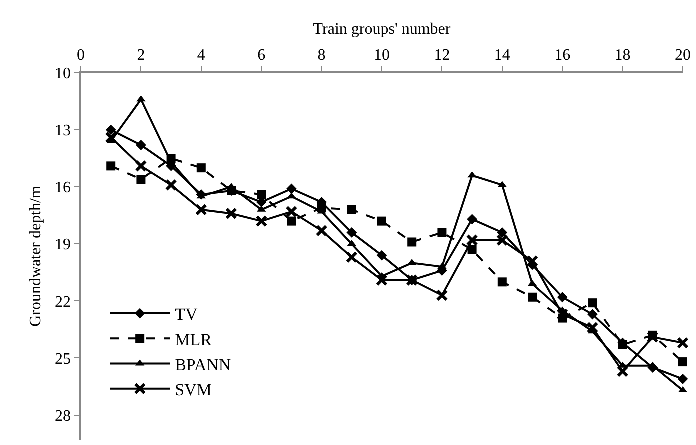 The height and width of the screenshot is (445, 696). Describe the element at coordinates (63, 188) in the screenshot. I see `y-tick-label: 16` at that location.